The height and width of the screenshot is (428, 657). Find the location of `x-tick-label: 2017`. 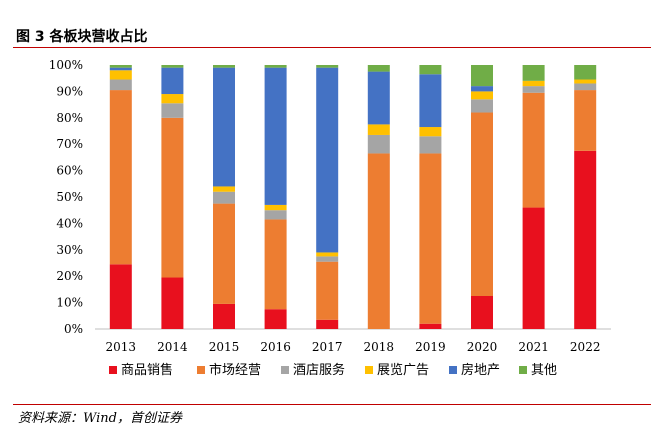

x-tick-label: 2017 is located at coordinates (327, 347).